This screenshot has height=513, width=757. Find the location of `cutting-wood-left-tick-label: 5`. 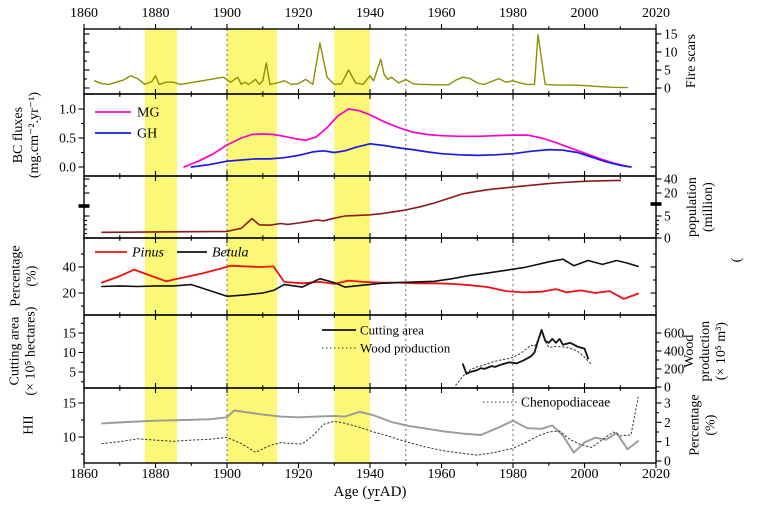

cutting-wood-left-tick-label: 5 is located at coordinates (72, 372).